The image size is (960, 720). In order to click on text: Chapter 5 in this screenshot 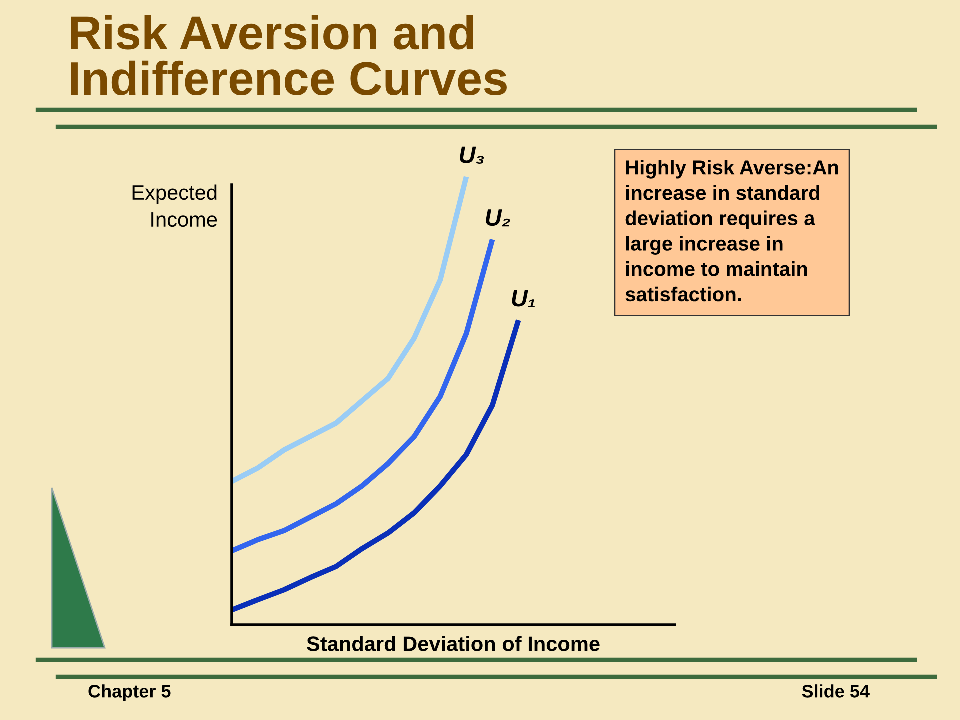, I will do `click(129, 693)`.